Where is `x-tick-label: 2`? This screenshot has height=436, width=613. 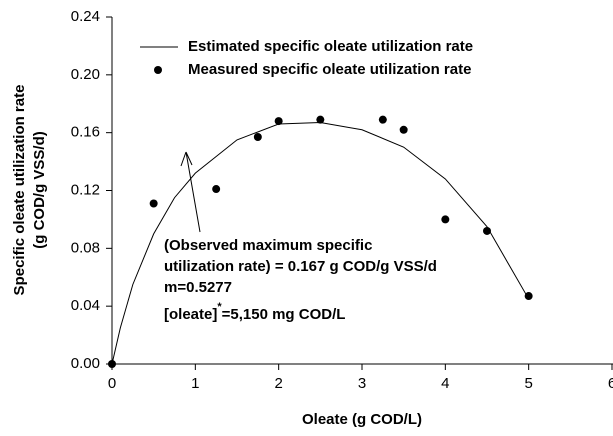 x-tick-label: 2 is located at coordinates (278, 383).